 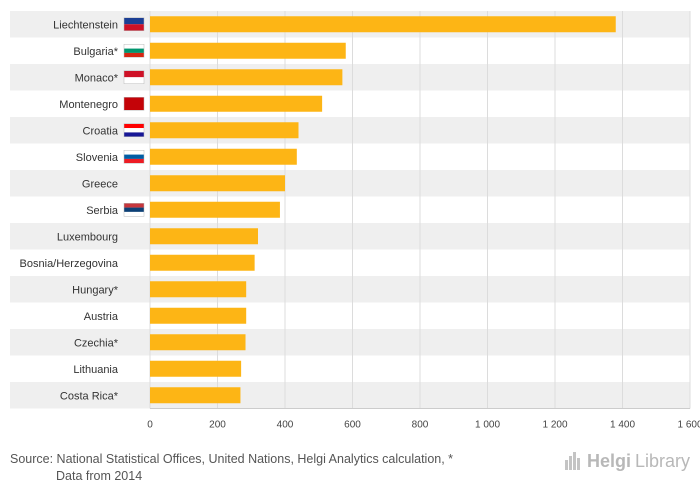 I want to click on montenegro-flag-icon, so click(x=134, y=104).